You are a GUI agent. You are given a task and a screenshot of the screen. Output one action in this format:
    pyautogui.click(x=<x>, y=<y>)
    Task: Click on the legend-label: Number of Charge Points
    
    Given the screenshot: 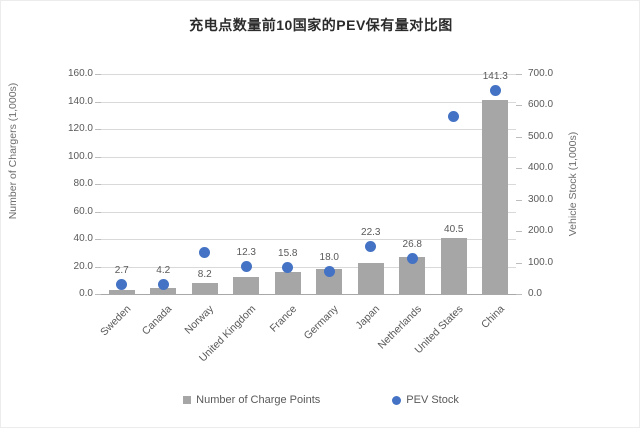 What is the action you would take?
    pyautogui.click(x=258, y=400)
    